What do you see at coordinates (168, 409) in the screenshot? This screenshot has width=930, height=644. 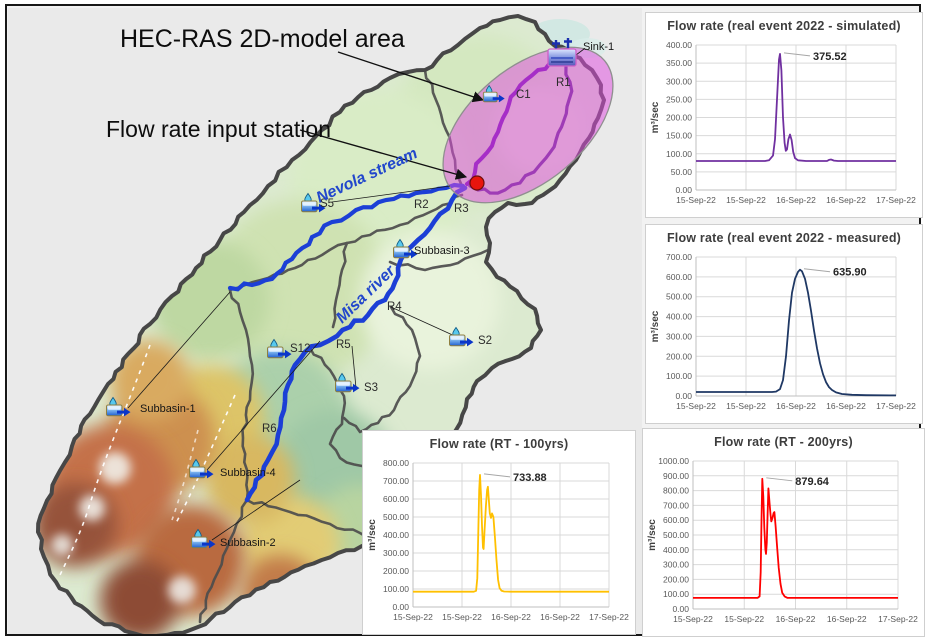 I see `label-subbasin-1: Subbasin-1` at bounding box center [168, 409].